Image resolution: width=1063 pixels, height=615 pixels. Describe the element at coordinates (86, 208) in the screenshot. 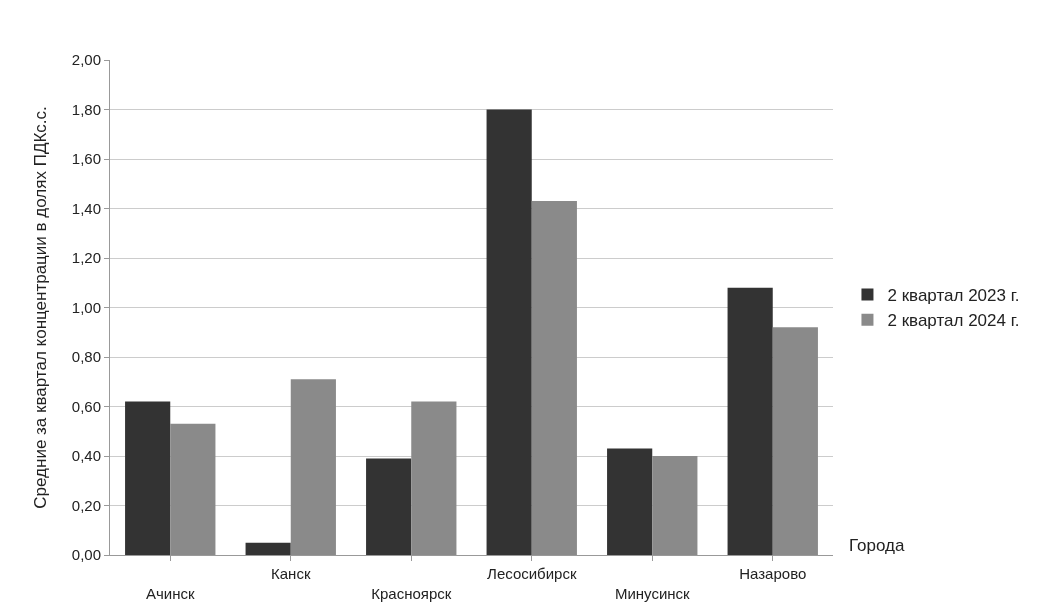

I see `y-tick-label: 1,40` at that location.